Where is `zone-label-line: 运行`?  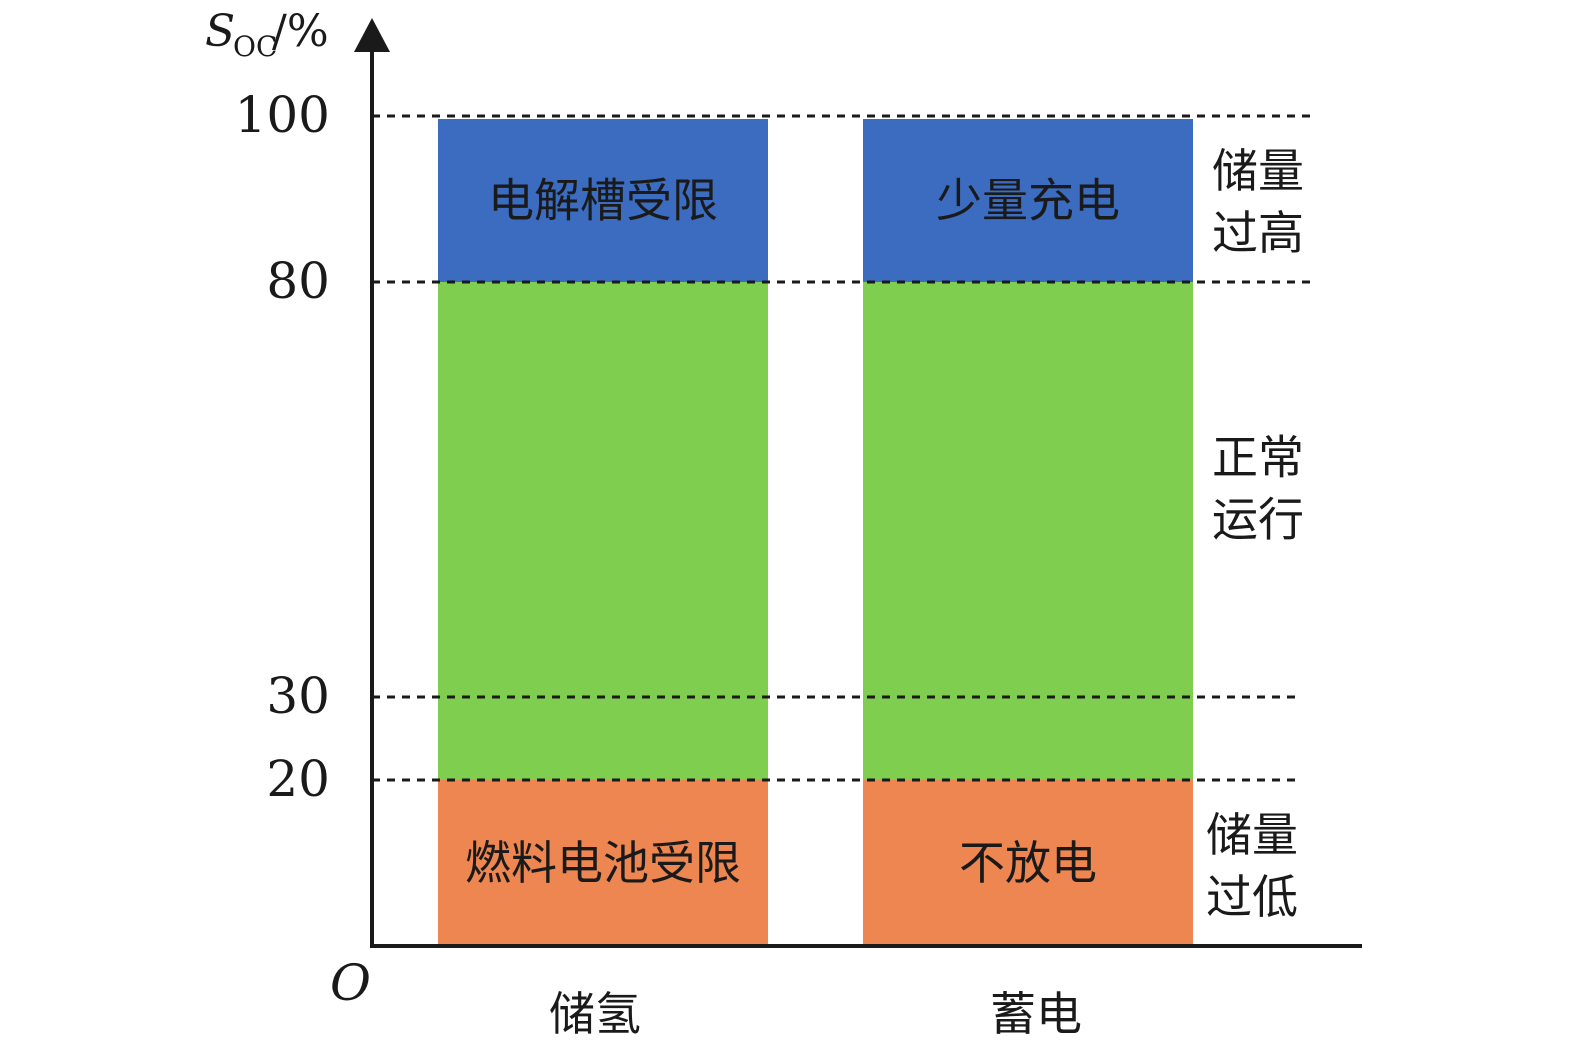 zone-label-line: 运行 is located at coordinates (1258, 519).